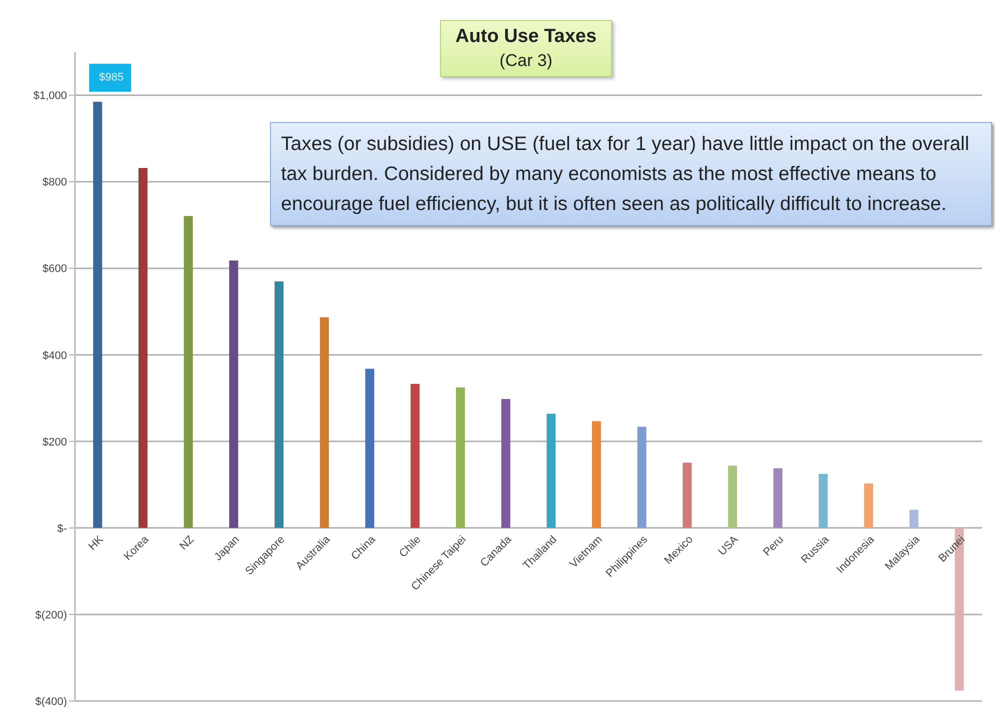 This screenshot has height=707, width=995. I want to click on y-tick-label: $400, so click(54, 356).